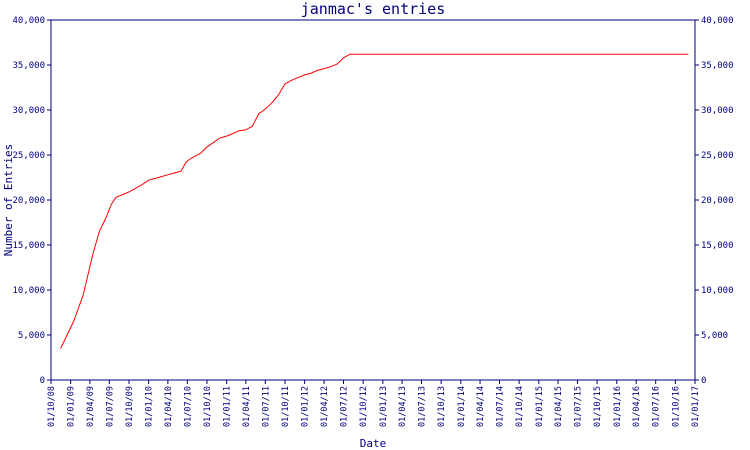  I want to click on x-tick-label: 01/01/15, so click(540, 406).